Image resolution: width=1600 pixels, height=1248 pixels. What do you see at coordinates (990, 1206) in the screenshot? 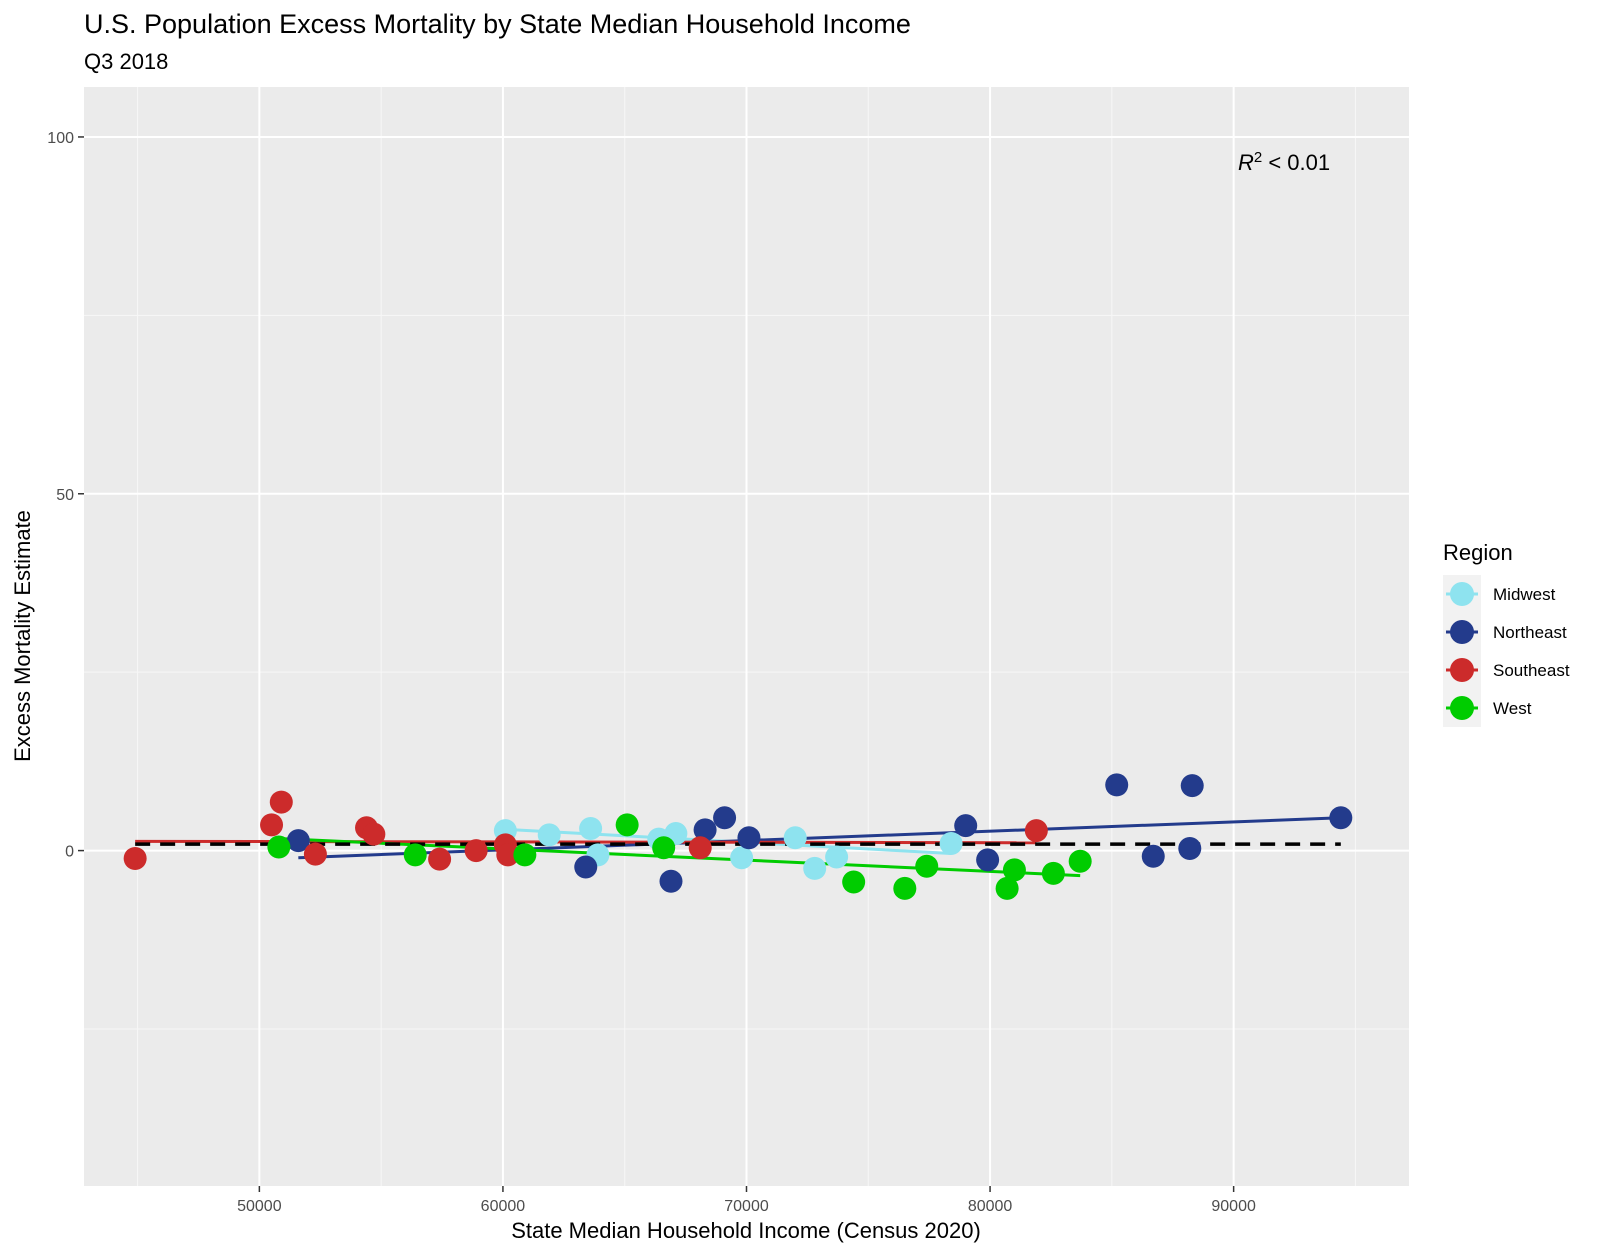
I see `x-tick-label: 80000` at bounding box center [990, 1206].